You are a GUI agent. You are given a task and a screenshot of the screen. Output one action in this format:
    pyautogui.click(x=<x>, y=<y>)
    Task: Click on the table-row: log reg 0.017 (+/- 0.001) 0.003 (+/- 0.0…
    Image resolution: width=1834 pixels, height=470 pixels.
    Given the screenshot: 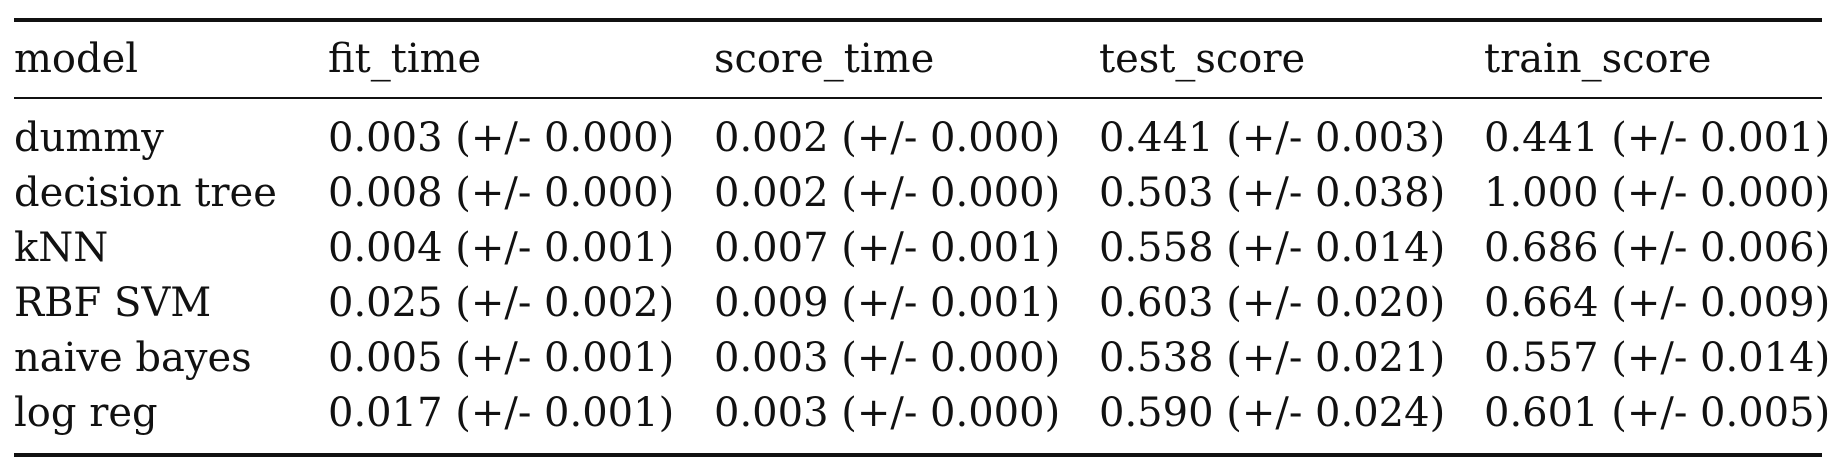 What is the action you would take?
    pyautogui.click(x=922, y=413)
    